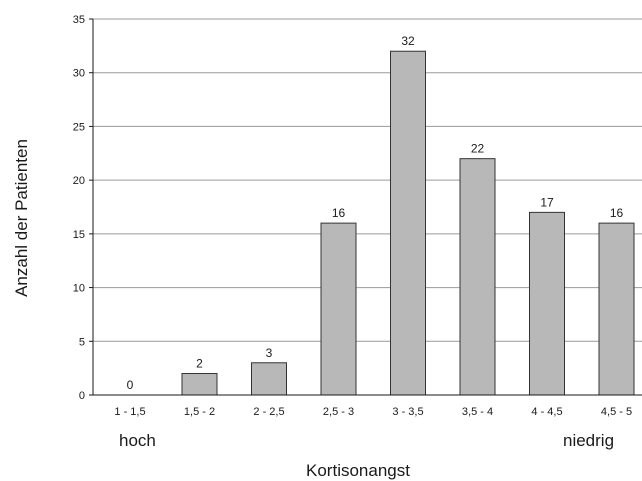 This screenshot has height=481, width=642. What do you see at coordinates (83, 208) in the screenshot?
I see `y-tick-labels: 0 5 10 15 20 25 30 35` at bounding box center [83, 208].